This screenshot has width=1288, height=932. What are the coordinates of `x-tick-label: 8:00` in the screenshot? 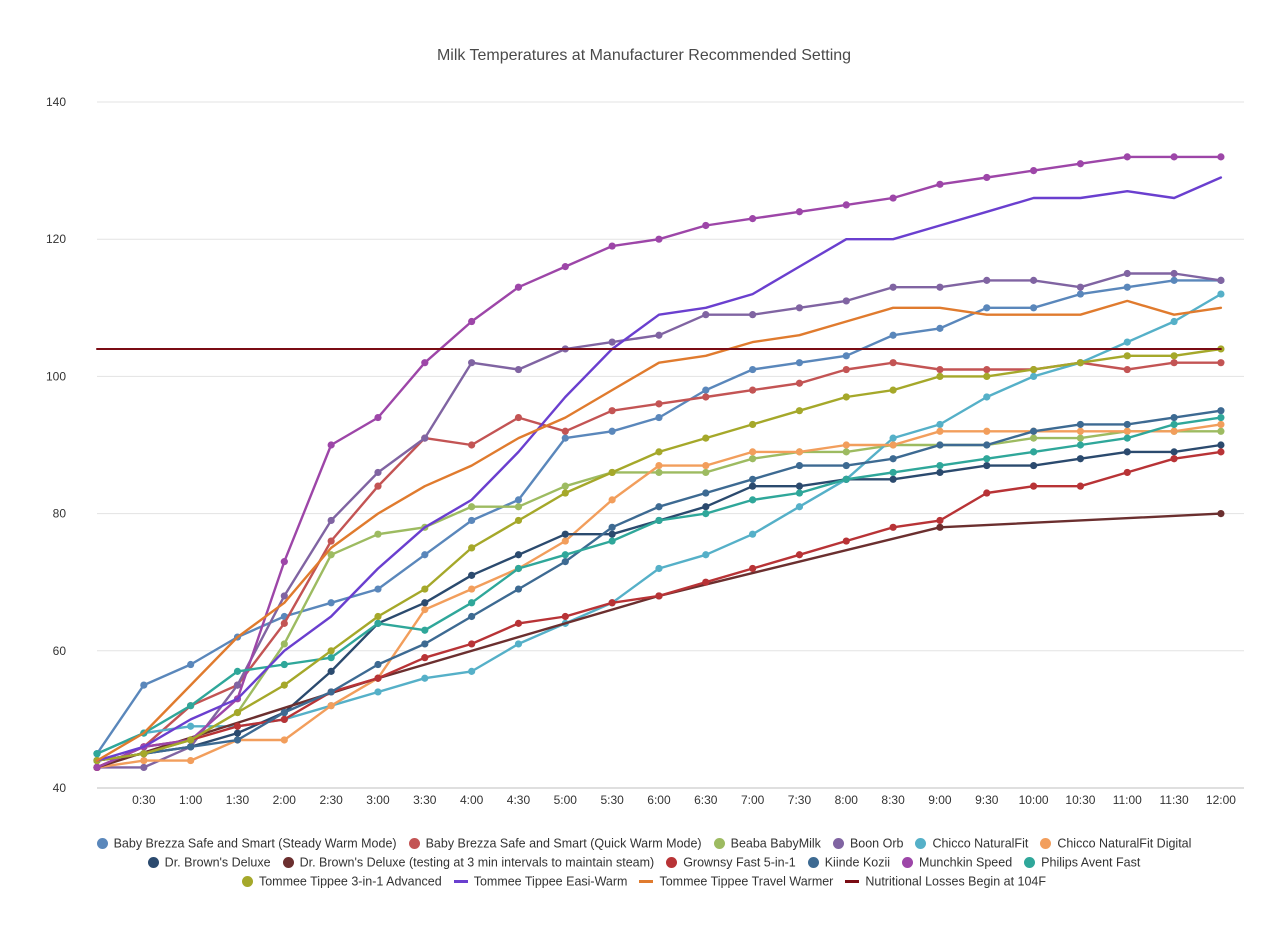 It's located at (847, 800).